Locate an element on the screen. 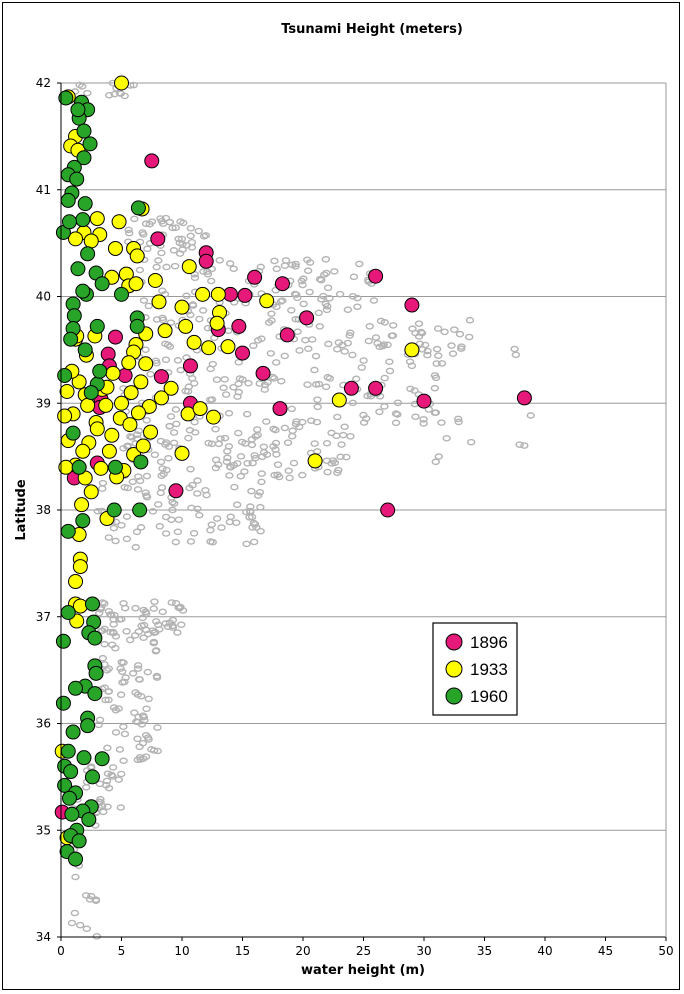 The image size is (684, 994). x-tick-label: 10 is located at coordinates (181, 951).